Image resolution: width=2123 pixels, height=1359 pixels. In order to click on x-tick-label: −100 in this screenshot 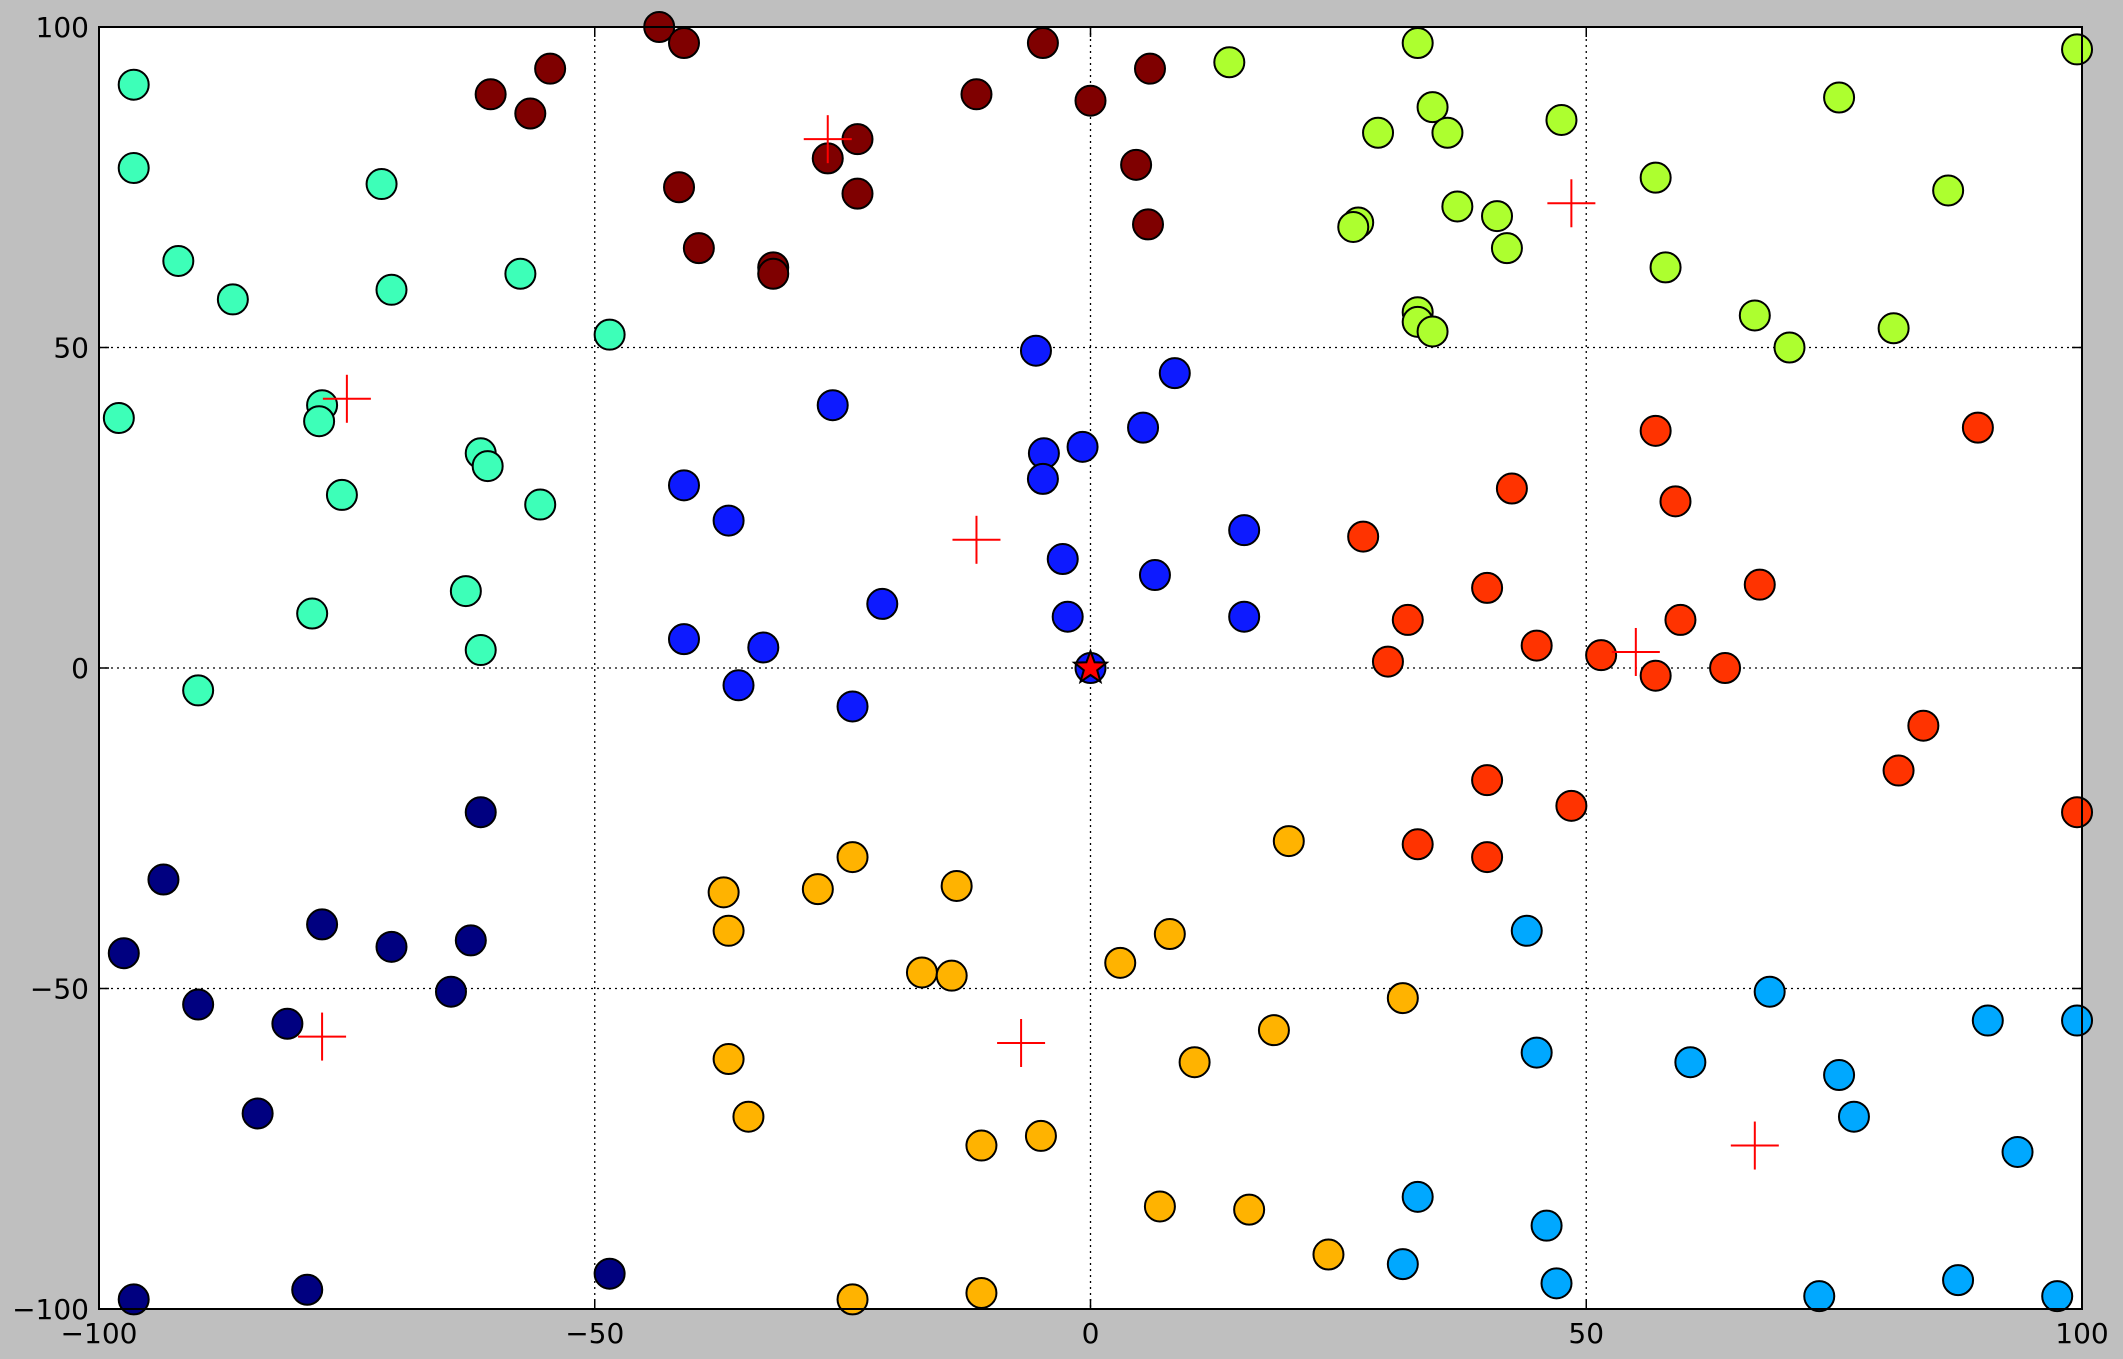, I will do `click(99, 1333)`.